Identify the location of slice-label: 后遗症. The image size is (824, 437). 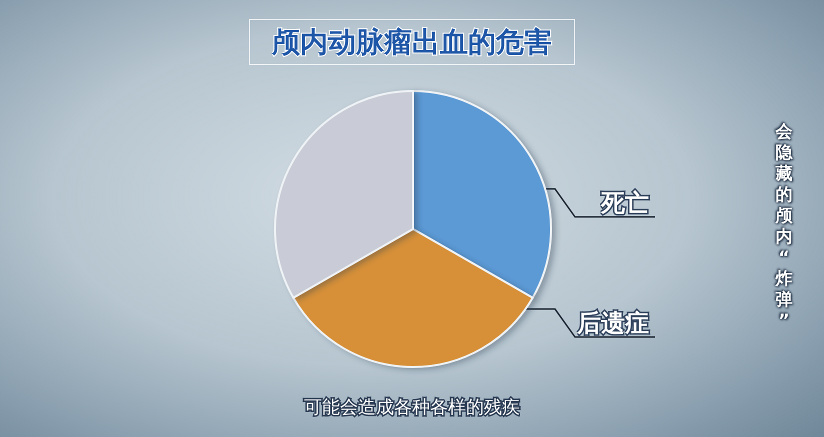
(612, 323).